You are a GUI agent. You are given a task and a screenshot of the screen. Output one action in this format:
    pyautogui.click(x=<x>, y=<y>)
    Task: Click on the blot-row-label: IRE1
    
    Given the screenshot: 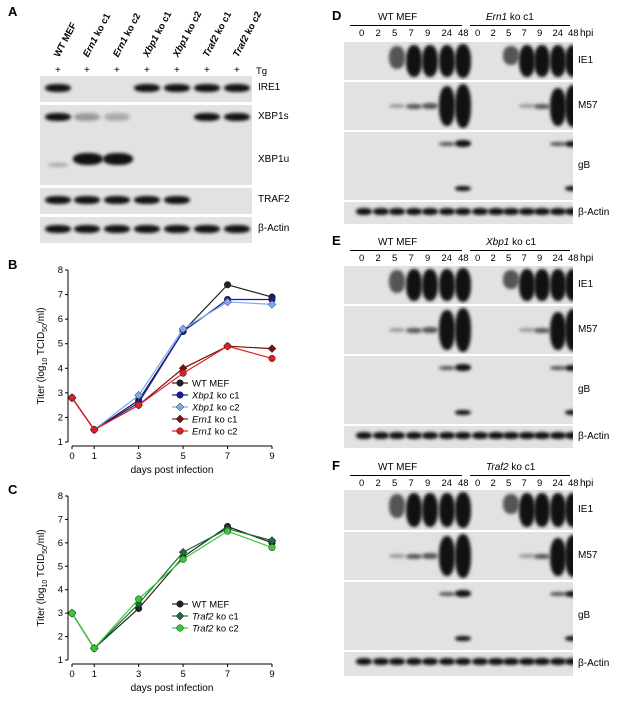 What is the action you would take?
    pyautogui.click(x=269, y=87)
    